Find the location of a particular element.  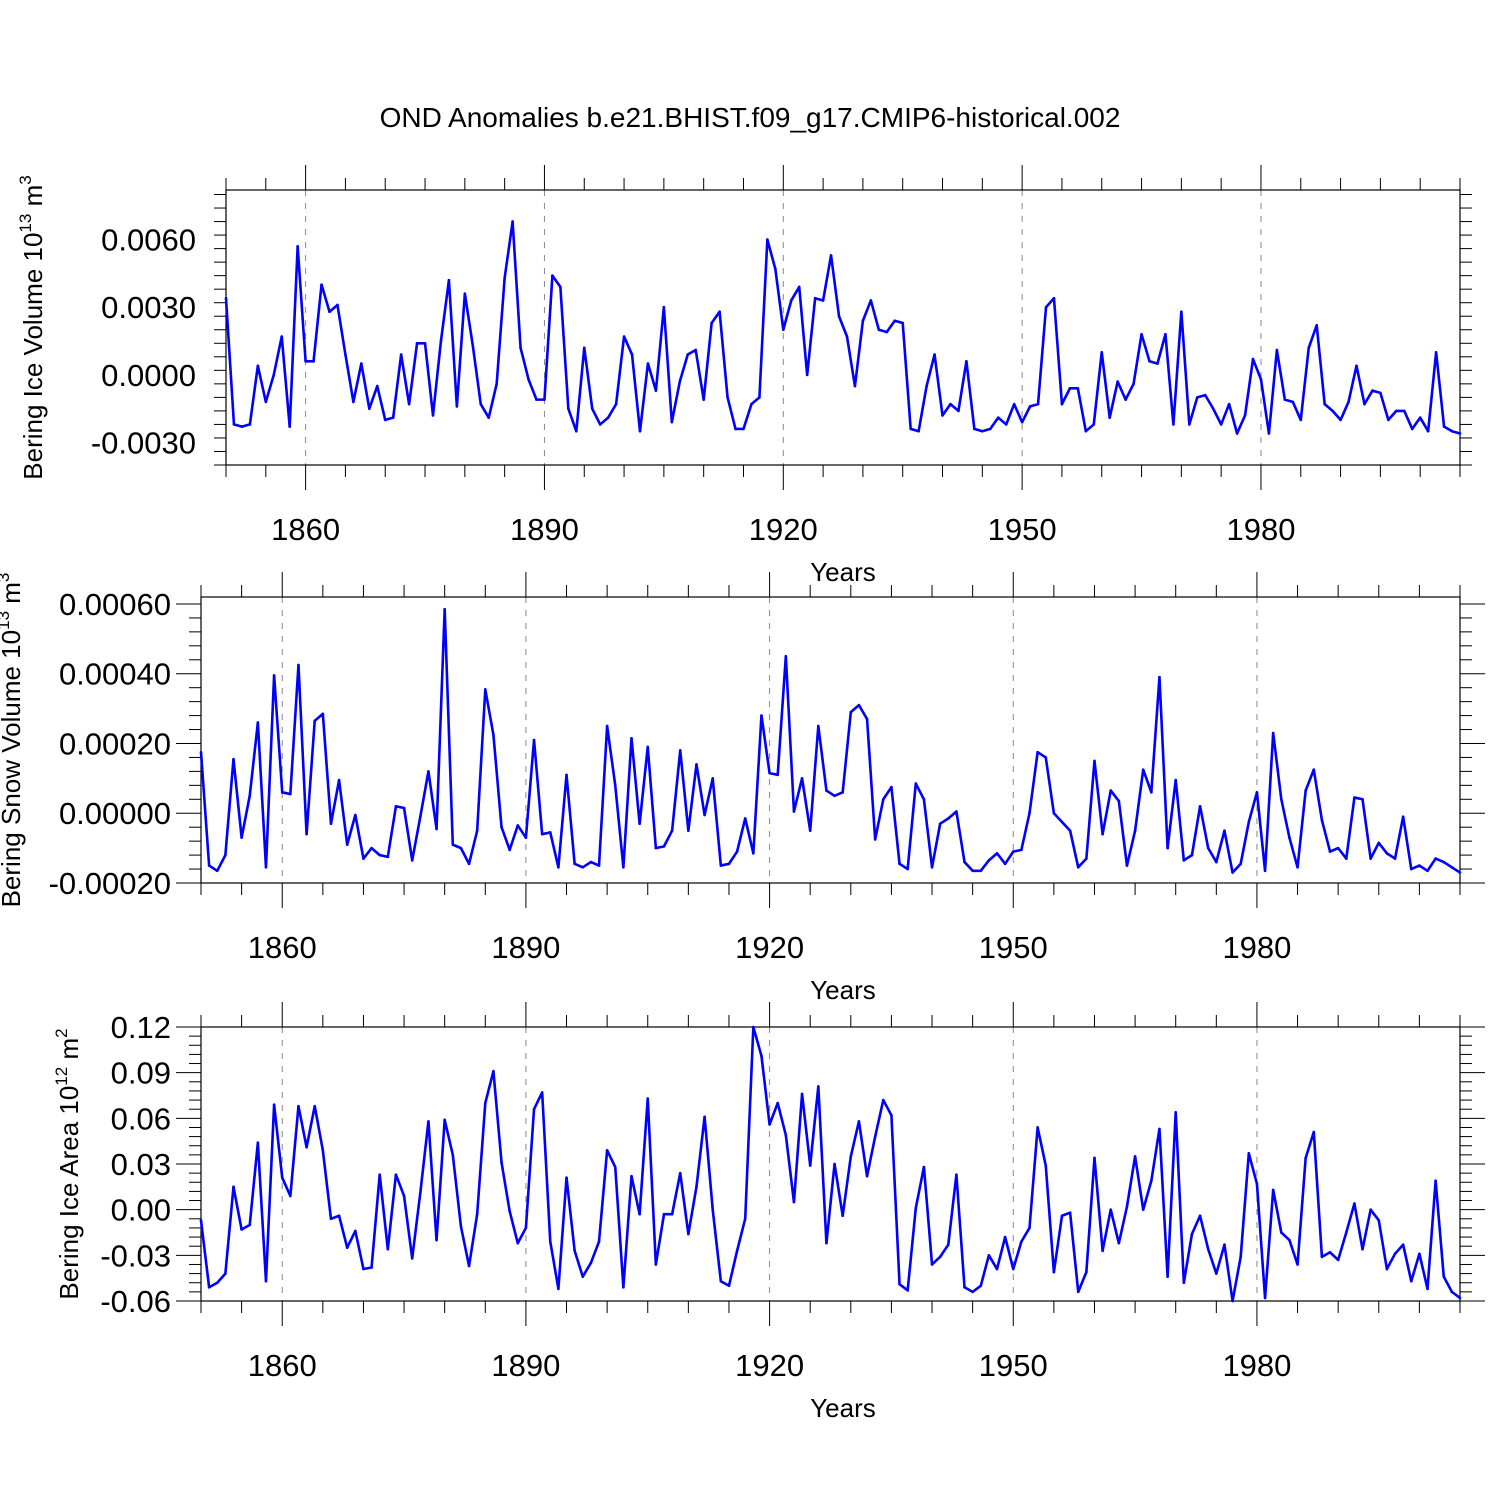

x-axis-label: Years is located at coordinates (843, 572).